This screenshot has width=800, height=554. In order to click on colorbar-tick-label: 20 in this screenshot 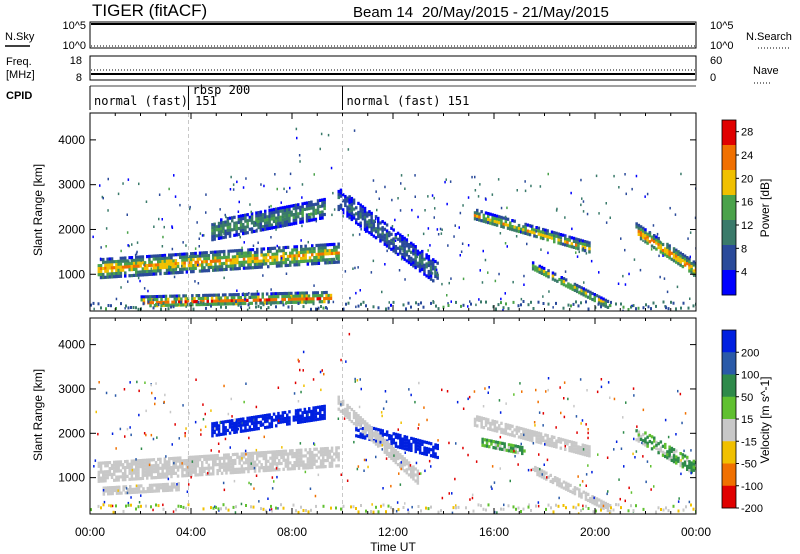, I will do `click(747, 179)`.